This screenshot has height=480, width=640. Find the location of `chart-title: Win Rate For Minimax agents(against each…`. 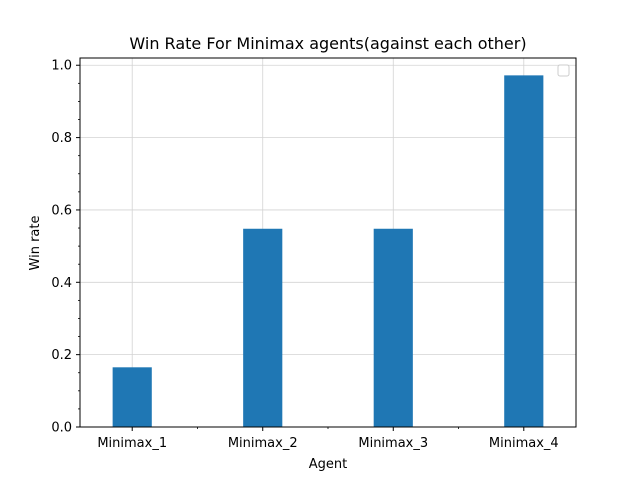

chart-title: Win Rate For Minimax agents(against each… is located at coordinates (327, 43).